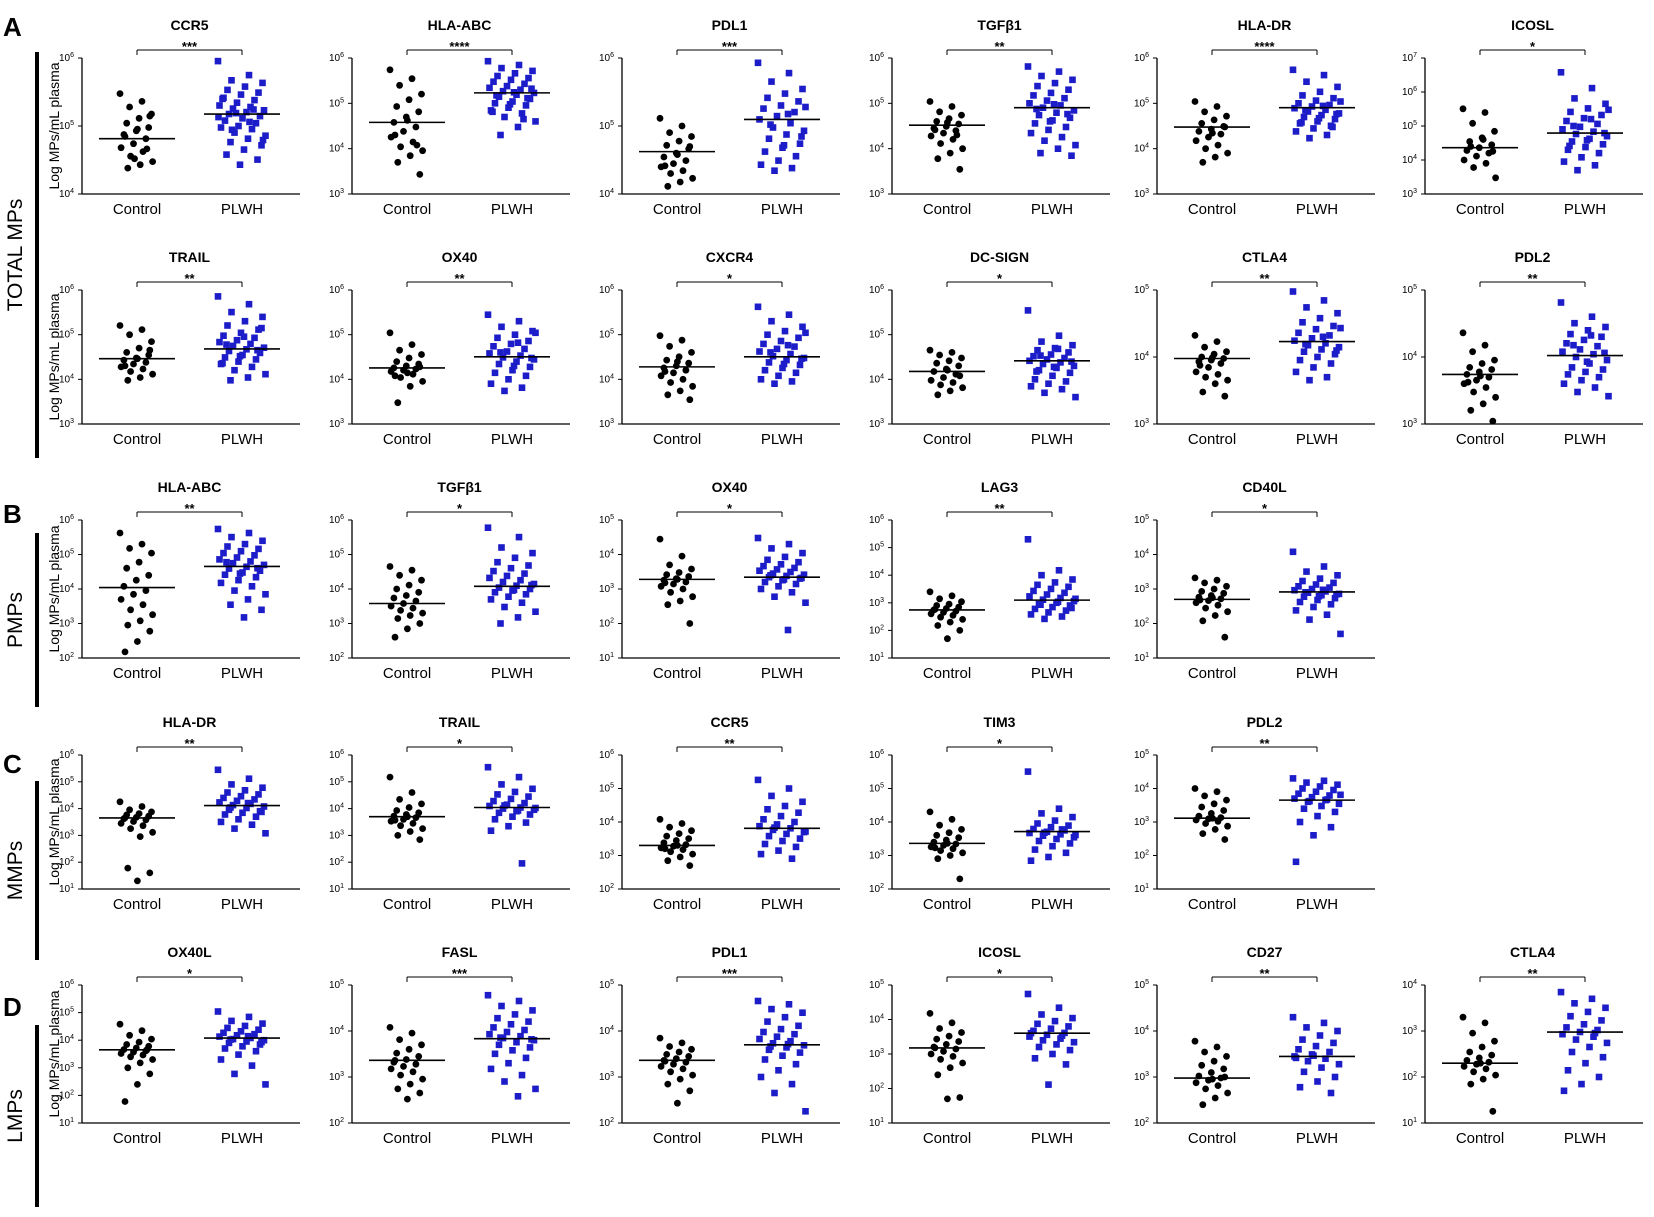  Describe the element at coordinates (1199, 131) in the screenshot. I see `chart-5-control-point` at that location.